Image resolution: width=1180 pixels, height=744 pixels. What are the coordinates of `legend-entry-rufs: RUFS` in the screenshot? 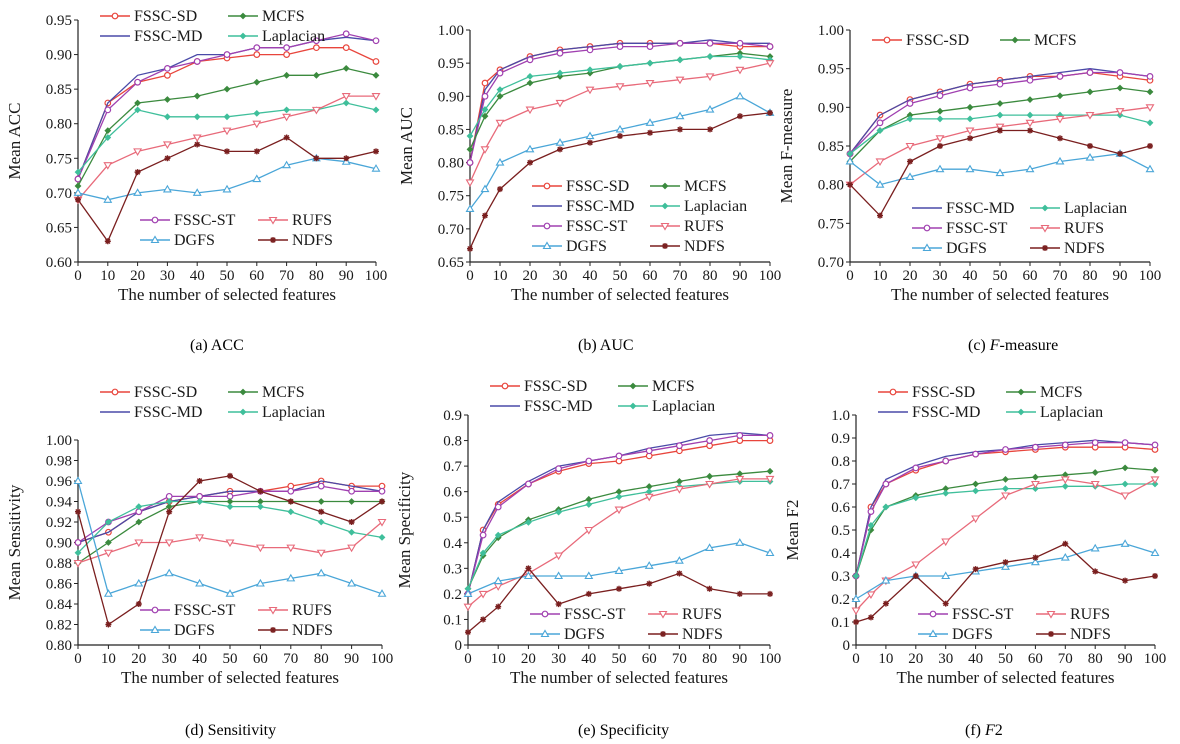 It's located at (295, 220).